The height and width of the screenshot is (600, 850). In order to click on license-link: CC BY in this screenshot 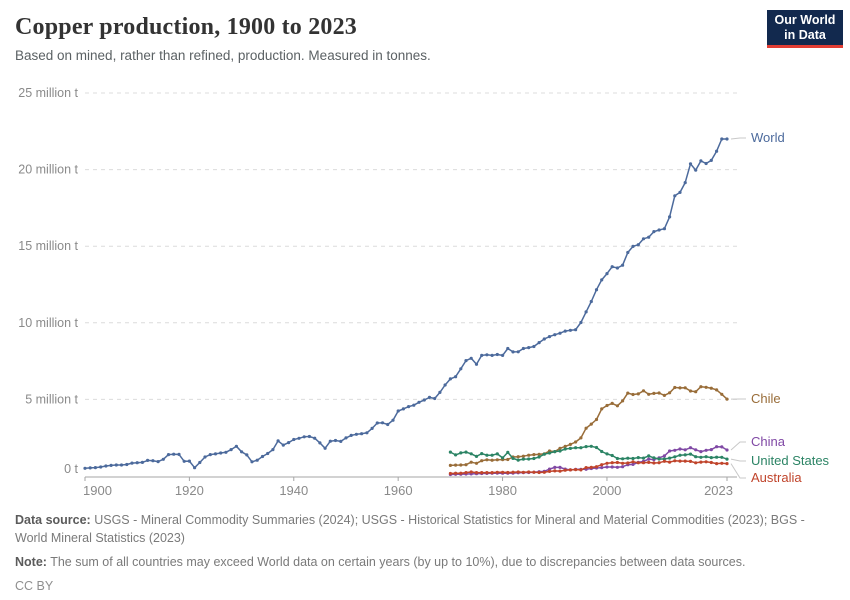, I will do `click(34, 586)`.